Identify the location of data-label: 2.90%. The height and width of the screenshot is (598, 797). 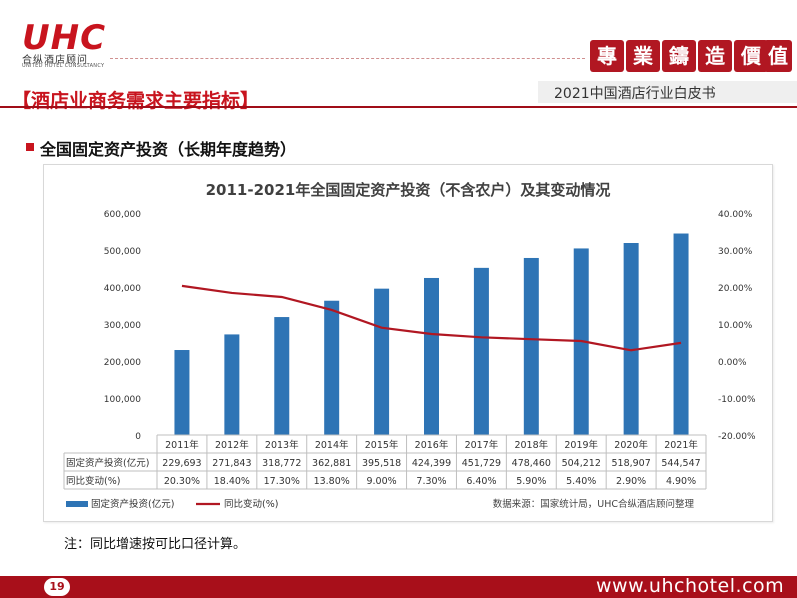
(631, 481).